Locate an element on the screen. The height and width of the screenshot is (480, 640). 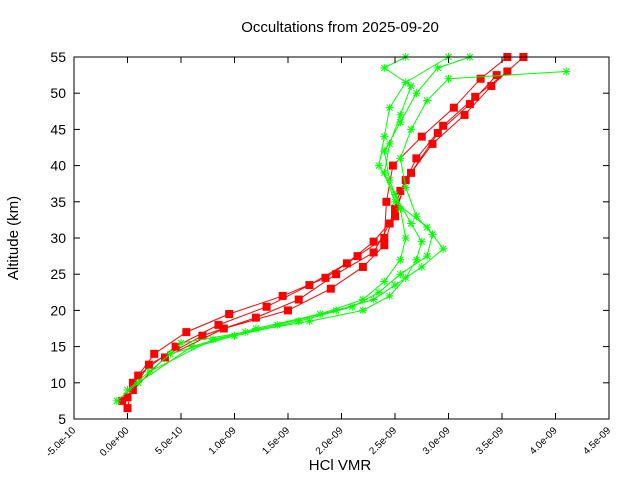
y-axis-label: Altitude (km) is located at coordinates (13, 238).